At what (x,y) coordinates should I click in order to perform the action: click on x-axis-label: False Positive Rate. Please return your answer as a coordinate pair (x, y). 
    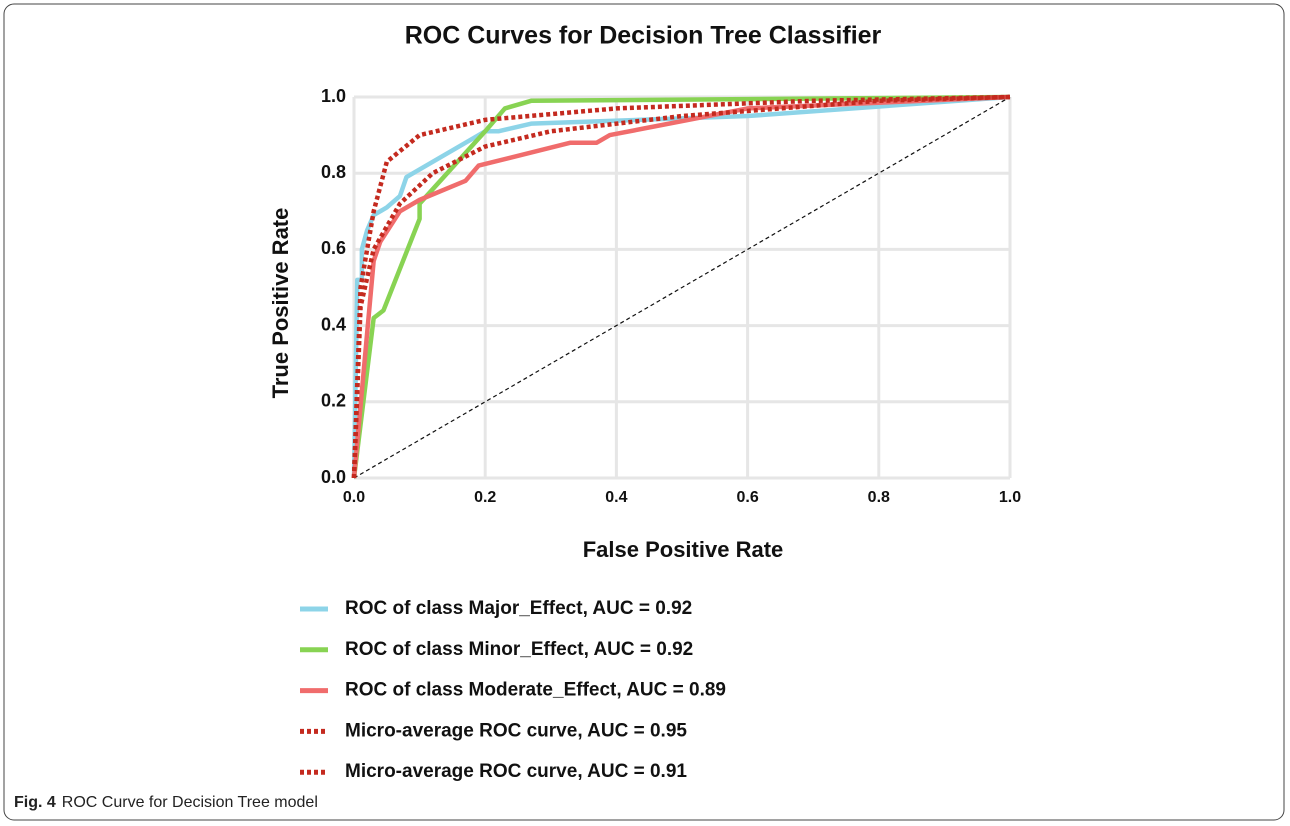
    Looking at the image, I should click on (683, 549).